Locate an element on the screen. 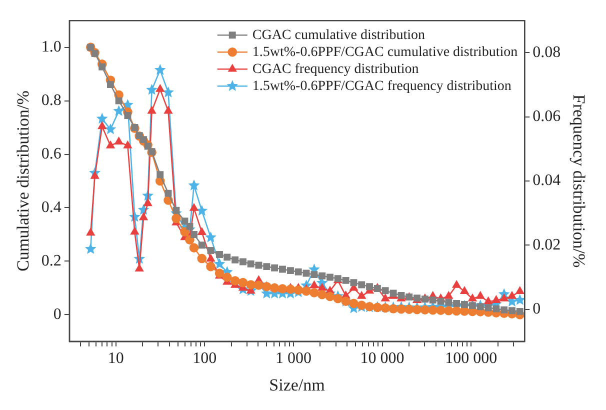 The image size is (606, 410). y-tick-label: 0 is located at coordinates (57, 314).